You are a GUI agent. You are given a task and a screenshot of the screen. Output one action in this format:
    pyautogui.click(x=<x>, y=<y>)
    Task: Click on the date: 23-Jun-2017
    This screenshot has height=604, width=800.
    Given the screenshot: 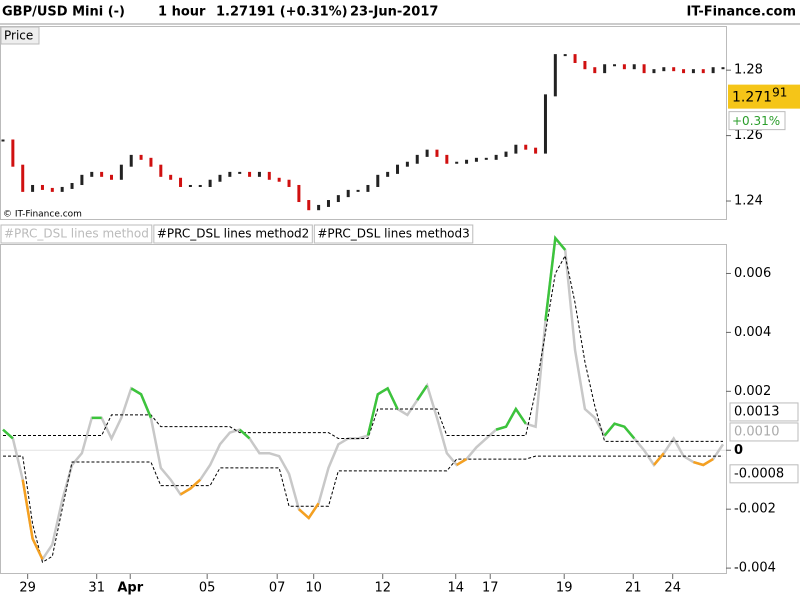 What is the action you would take?
    pyautogui.click(x=394, y=12)
    